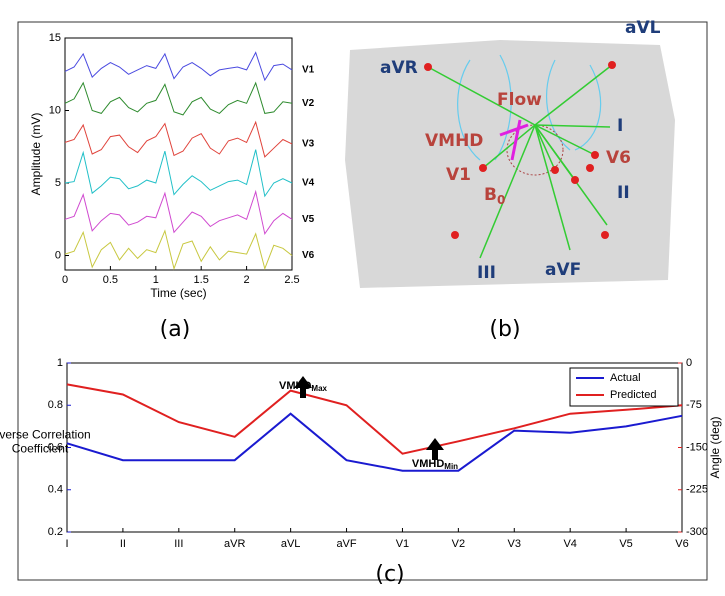 The image size is (725, 596). Describe the element at coordinates (689, 363) in the screenshot. I see `y2-tick-label: 0` at that location.